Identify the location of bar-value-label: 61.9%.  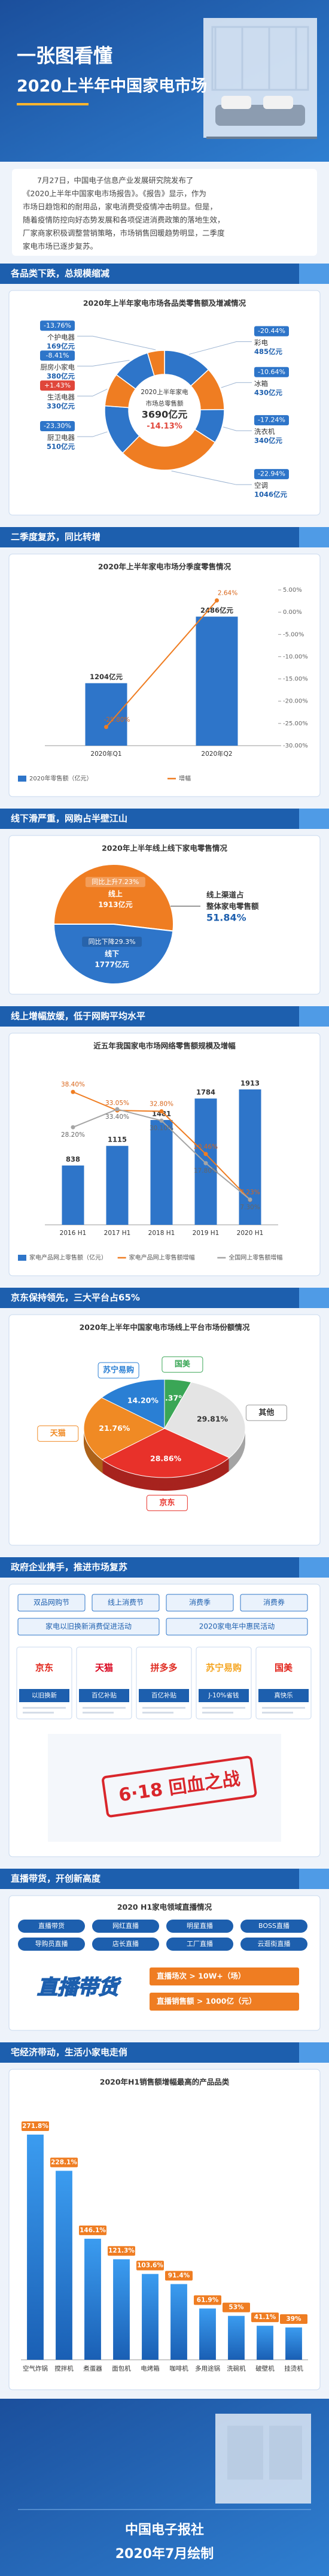
(208, 2299).